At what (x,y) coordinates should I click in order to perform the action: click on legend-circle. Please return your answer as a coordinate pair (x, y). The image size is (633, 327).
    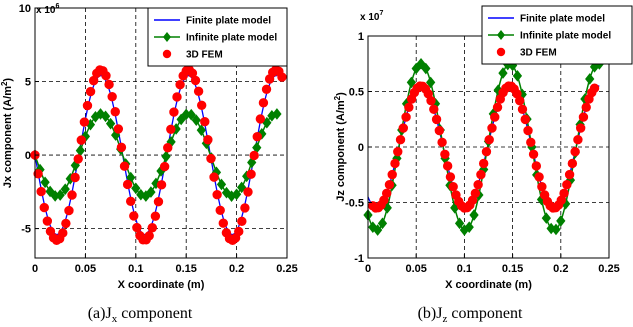
    Looking at the image, I should click on (501, 52).